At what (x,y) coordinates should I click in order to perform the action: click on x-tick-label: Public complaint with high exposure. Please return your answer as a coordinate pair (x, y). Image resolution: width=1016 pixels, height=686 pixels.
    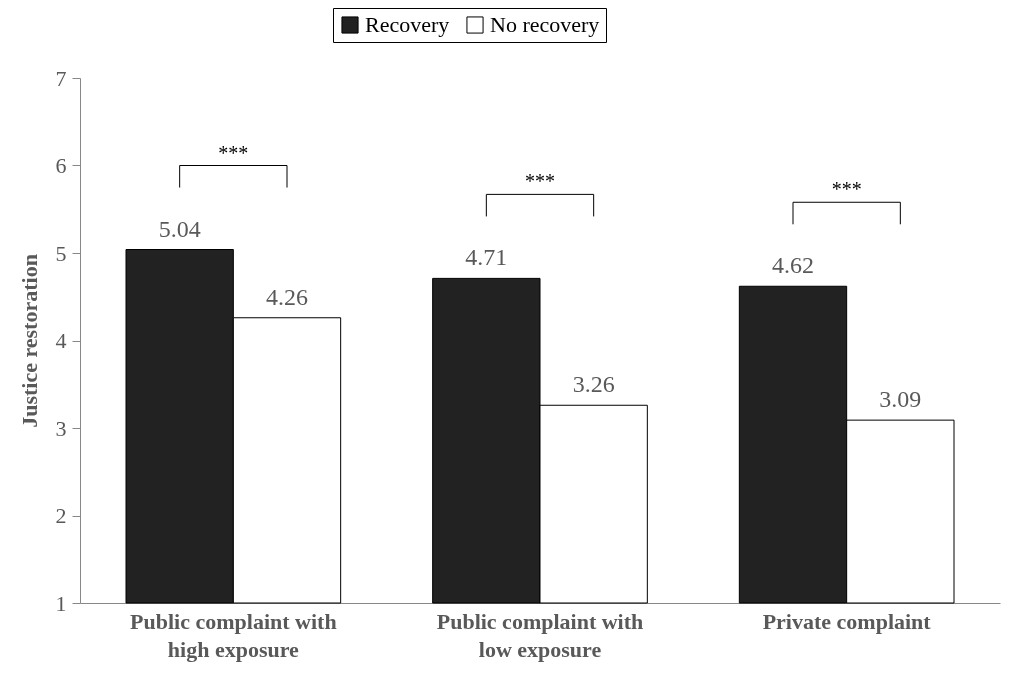
    Looking at the image, I should click on (233, 635).